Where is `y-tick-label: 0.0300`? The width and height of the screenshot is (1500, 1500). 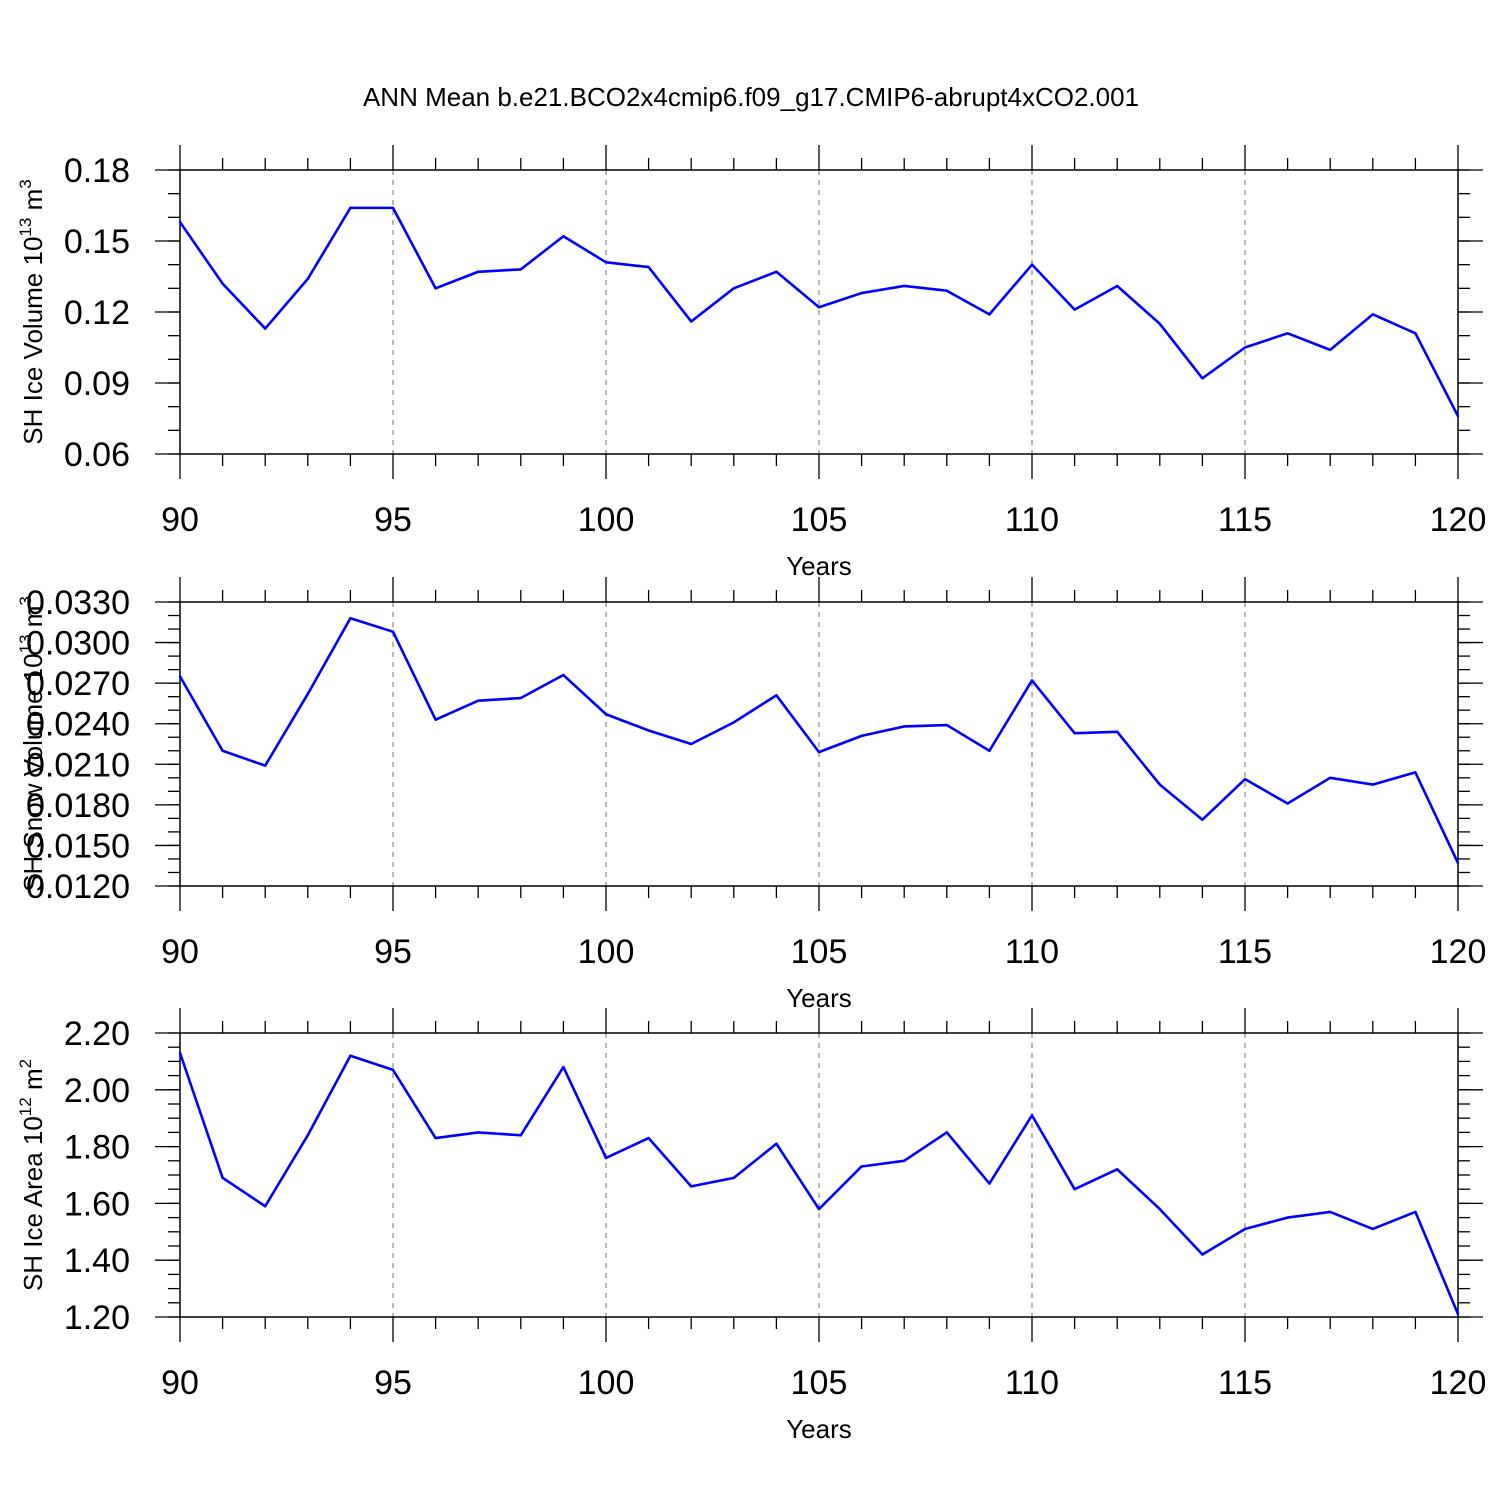 y-tick-label: 0.0300 is located at coordinates (78, 644).